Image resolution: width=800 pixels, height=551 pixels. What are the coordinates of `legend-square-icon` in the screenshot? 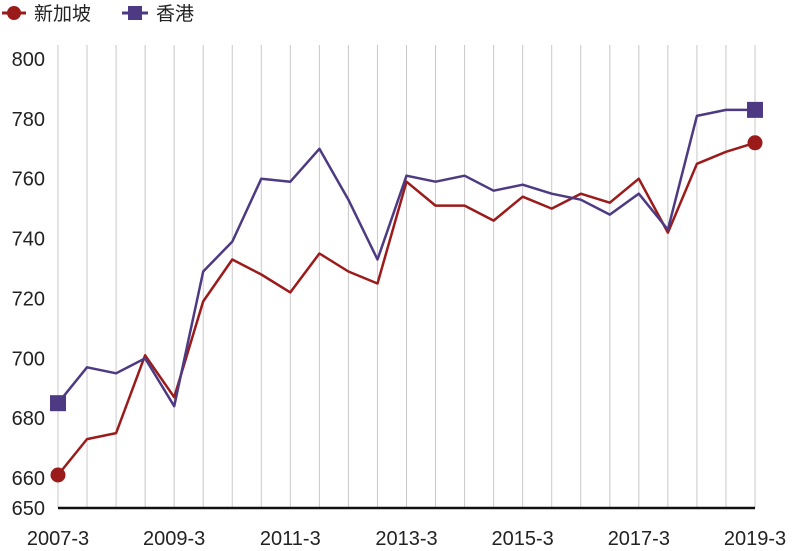 It's located at (135, 13).